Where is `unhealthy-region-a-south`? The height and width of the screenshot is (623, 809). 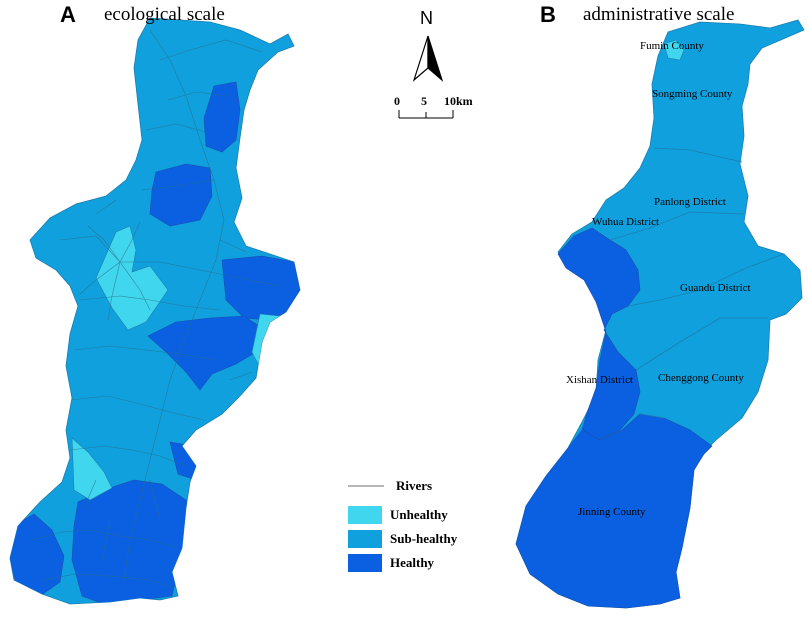
unhealthy-region-a-south is located at coordinates (92, 469).